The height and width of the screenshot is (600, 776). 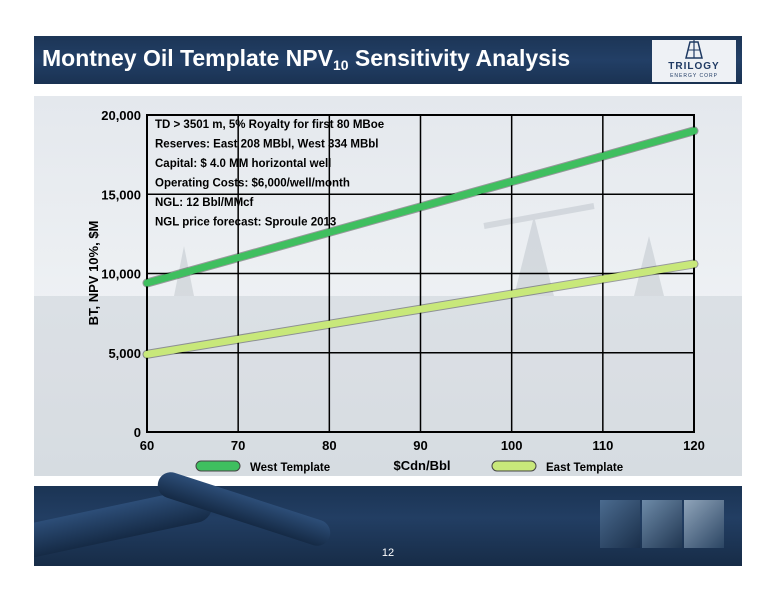 What do you see at coordinates (512, 445) in the screenshot?
I see `x-tick-label: 100` at bounding box center [512, 445].